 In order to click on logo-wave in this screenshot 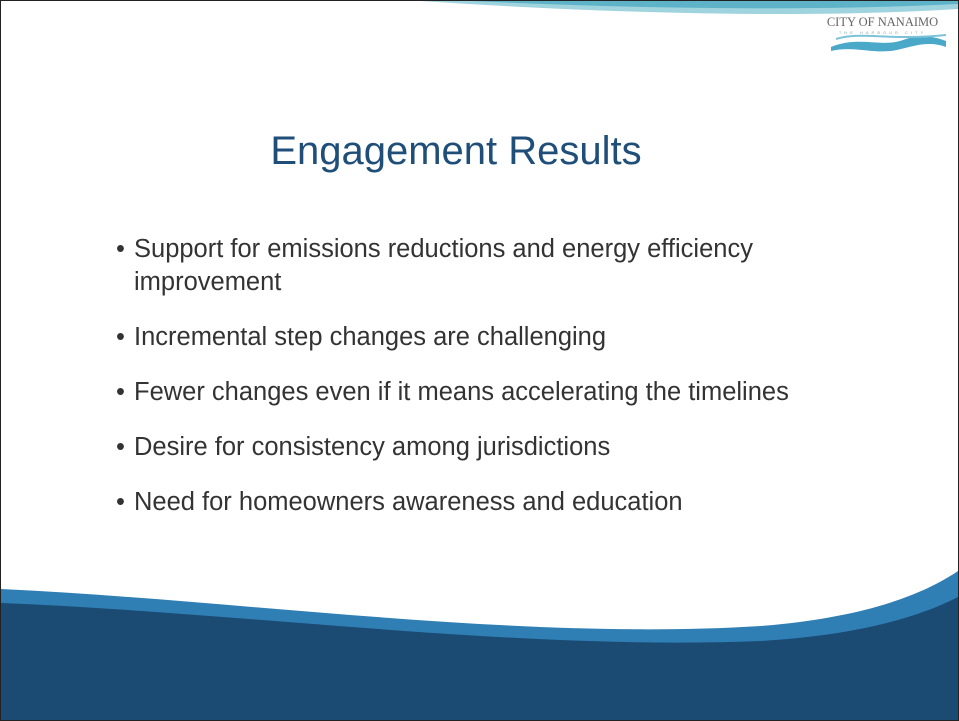, I will do `click(888, 44)`.